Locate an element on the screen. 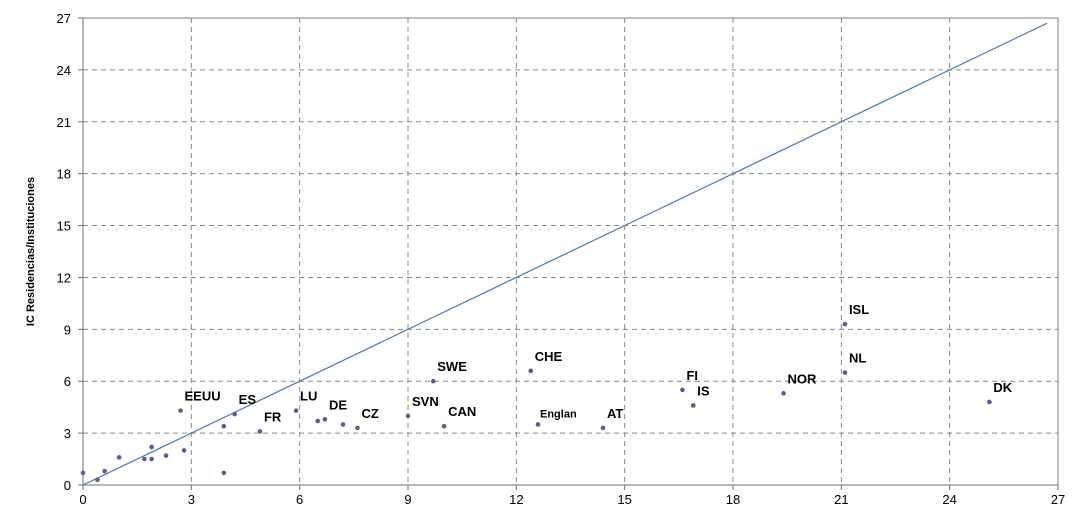  y-tick-label: 15 is located at coordinates (64, 226).